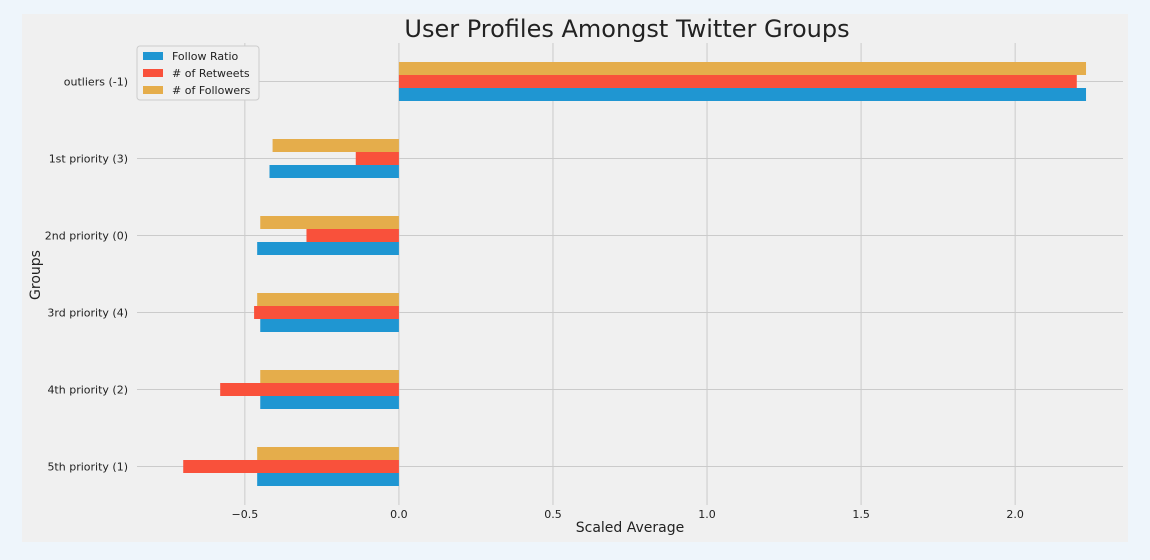 Image resolution: width=1150 pixels, height=560 pixels. Describe the element at coordinates (87, 313) in the screenshot. I see `y-tick-label: 3rd priority (4)` at that location.